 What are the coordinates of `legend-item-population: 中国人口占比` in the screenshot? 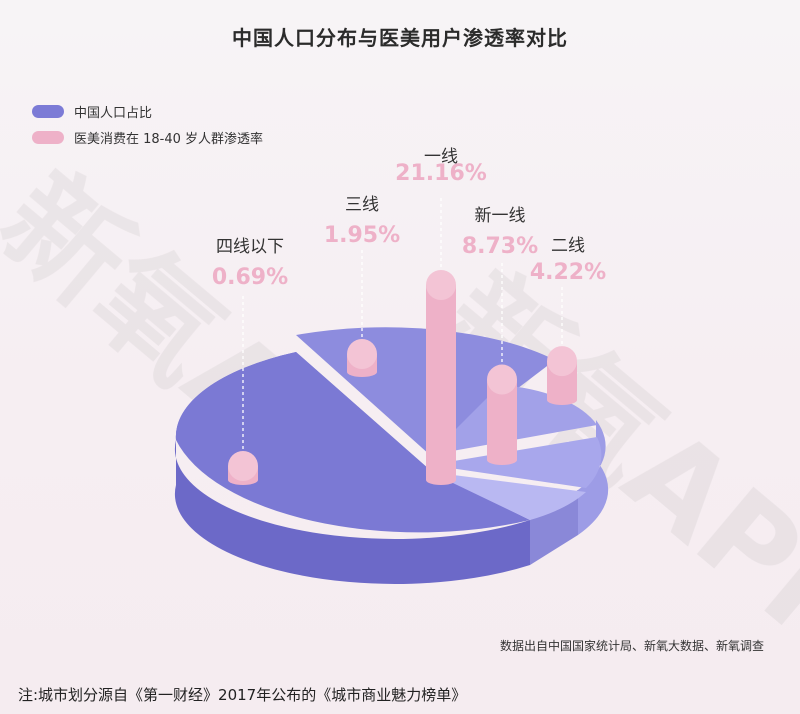 It's located at (147, 111).